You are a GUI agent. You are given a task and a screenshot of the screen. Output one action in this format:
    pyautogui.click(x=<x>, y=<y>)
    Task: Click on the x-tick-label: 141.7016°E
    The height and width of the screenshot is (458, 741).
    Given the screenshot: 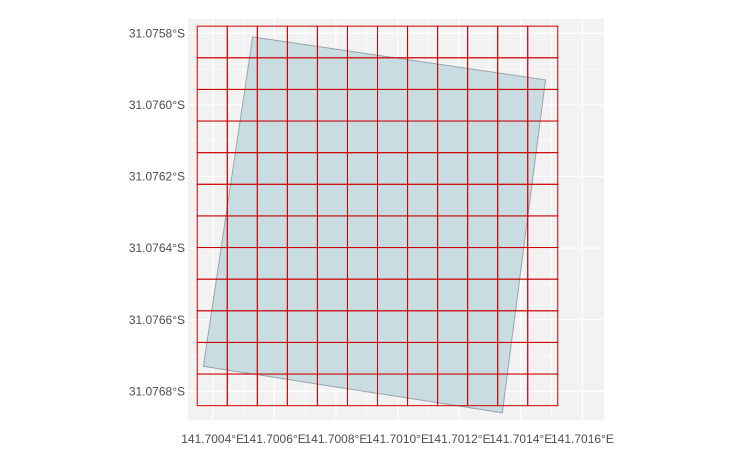 What is the action you would take?
    pyautogui.click(x=582, y=439)
    